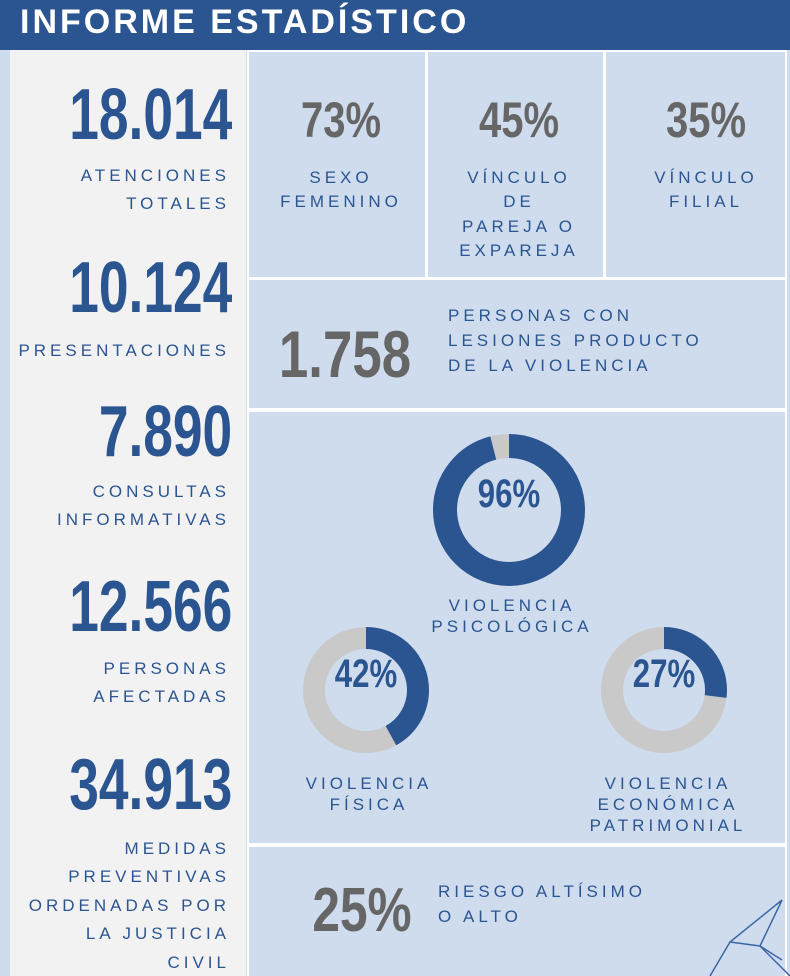 Image resolution: width=790 pixels, height=976 pixels. Describe the element at coordinates (550, 365) in the screenshot. I see `label-line: DE LA VIOLENCIA` at that location.